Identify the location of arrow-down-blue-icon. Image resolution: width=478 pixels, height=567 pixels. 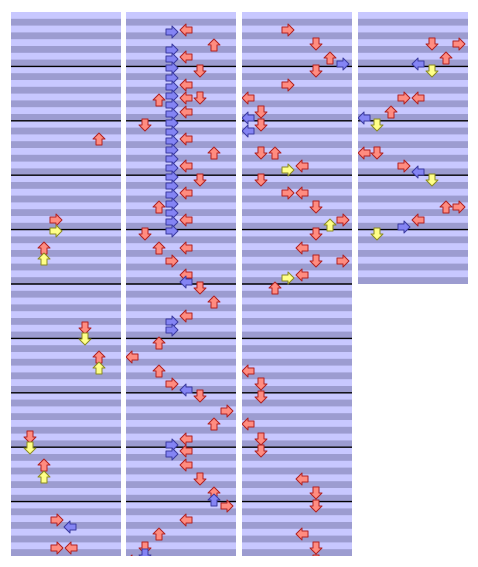
(145, 552).